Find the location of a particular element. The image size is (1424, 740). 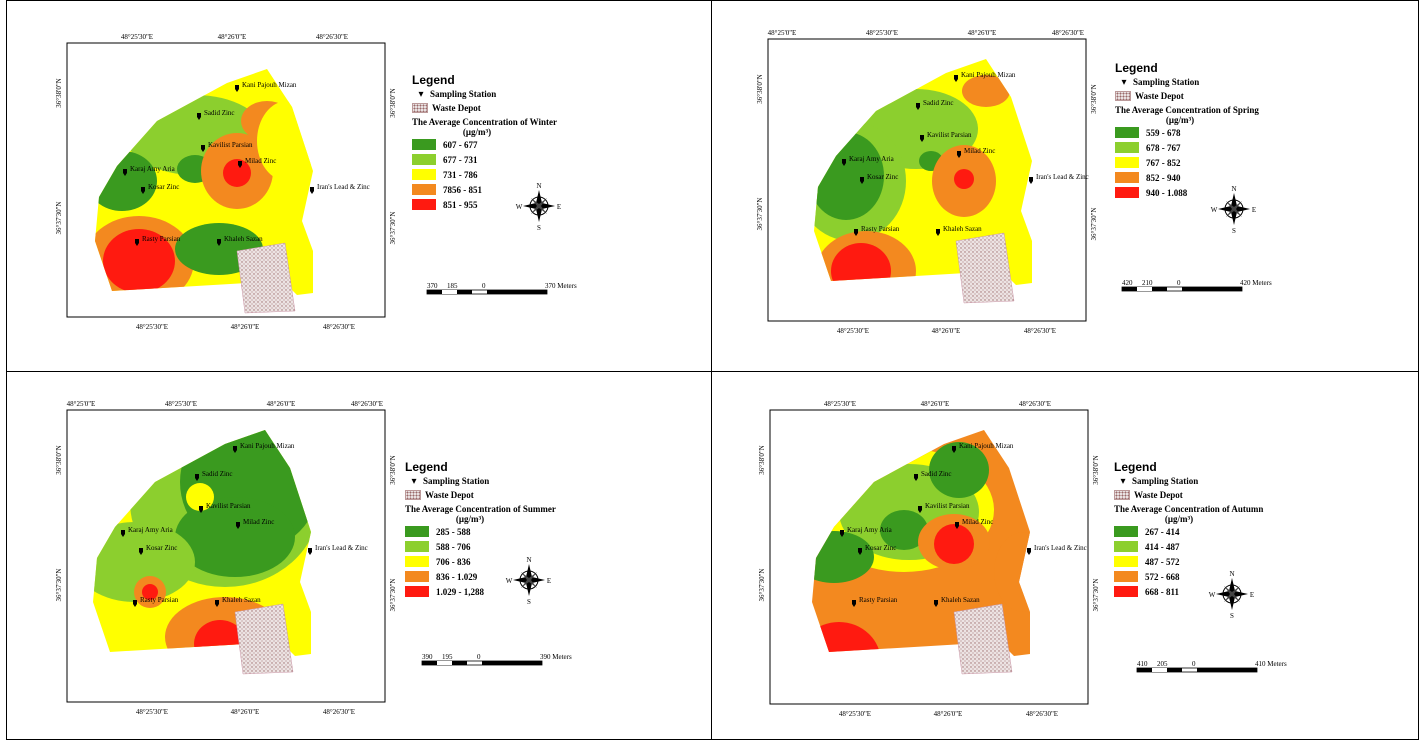

compass-n-label: N is located at coordinates (528, 560).